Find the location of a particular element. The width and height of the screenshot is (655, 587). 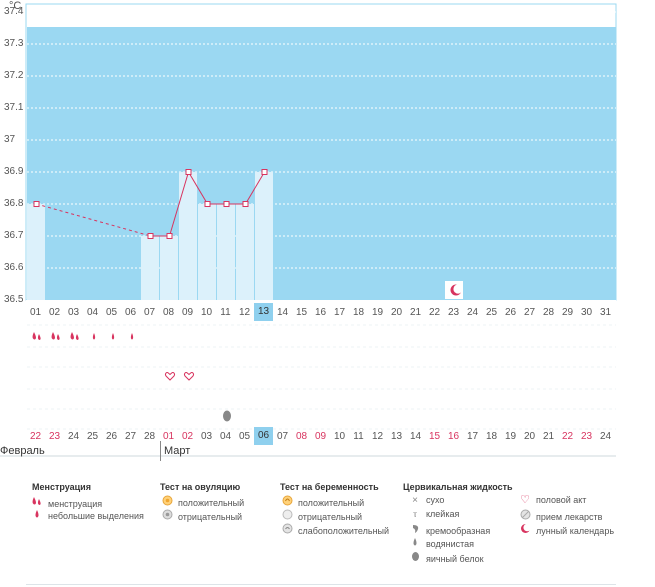

day-label: 03 is located at coordinates (73, 312).